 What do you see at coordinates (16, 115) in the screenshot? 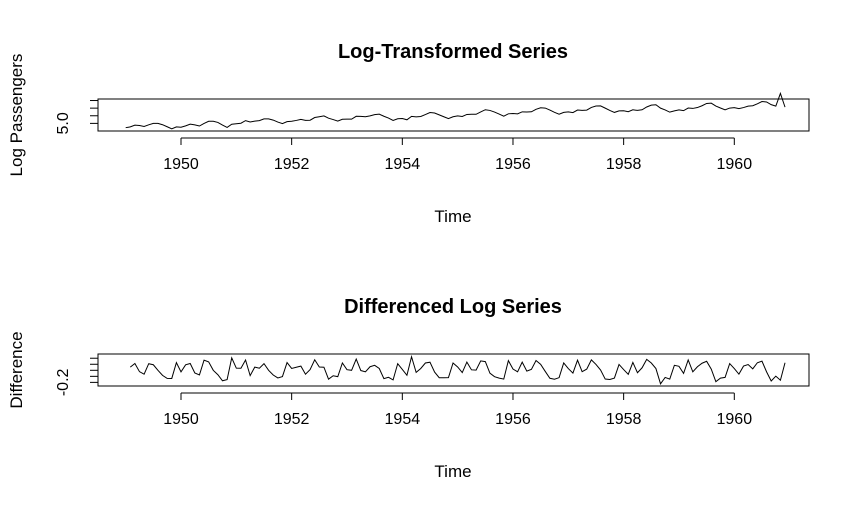
I see `y-axis-label: Log Passengers` at bounding box center [16, 115].